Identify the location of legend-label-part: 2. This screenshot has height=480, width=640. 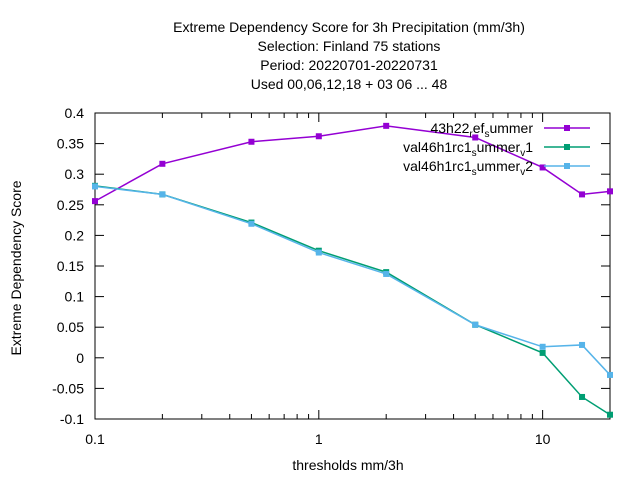
(529, 166).